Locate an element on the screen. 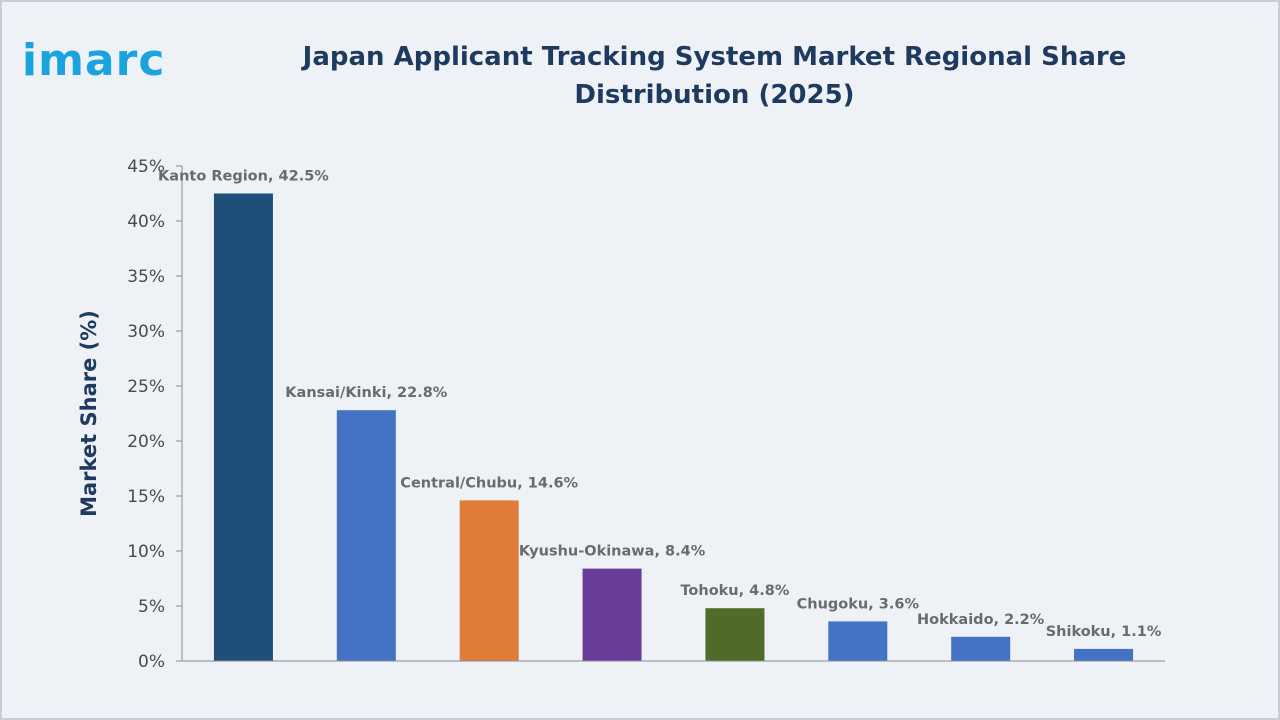 The height and width of the screenshot is (720, 1280). y-axis-title: Market Share (%) is located at coordinates (89, 413).